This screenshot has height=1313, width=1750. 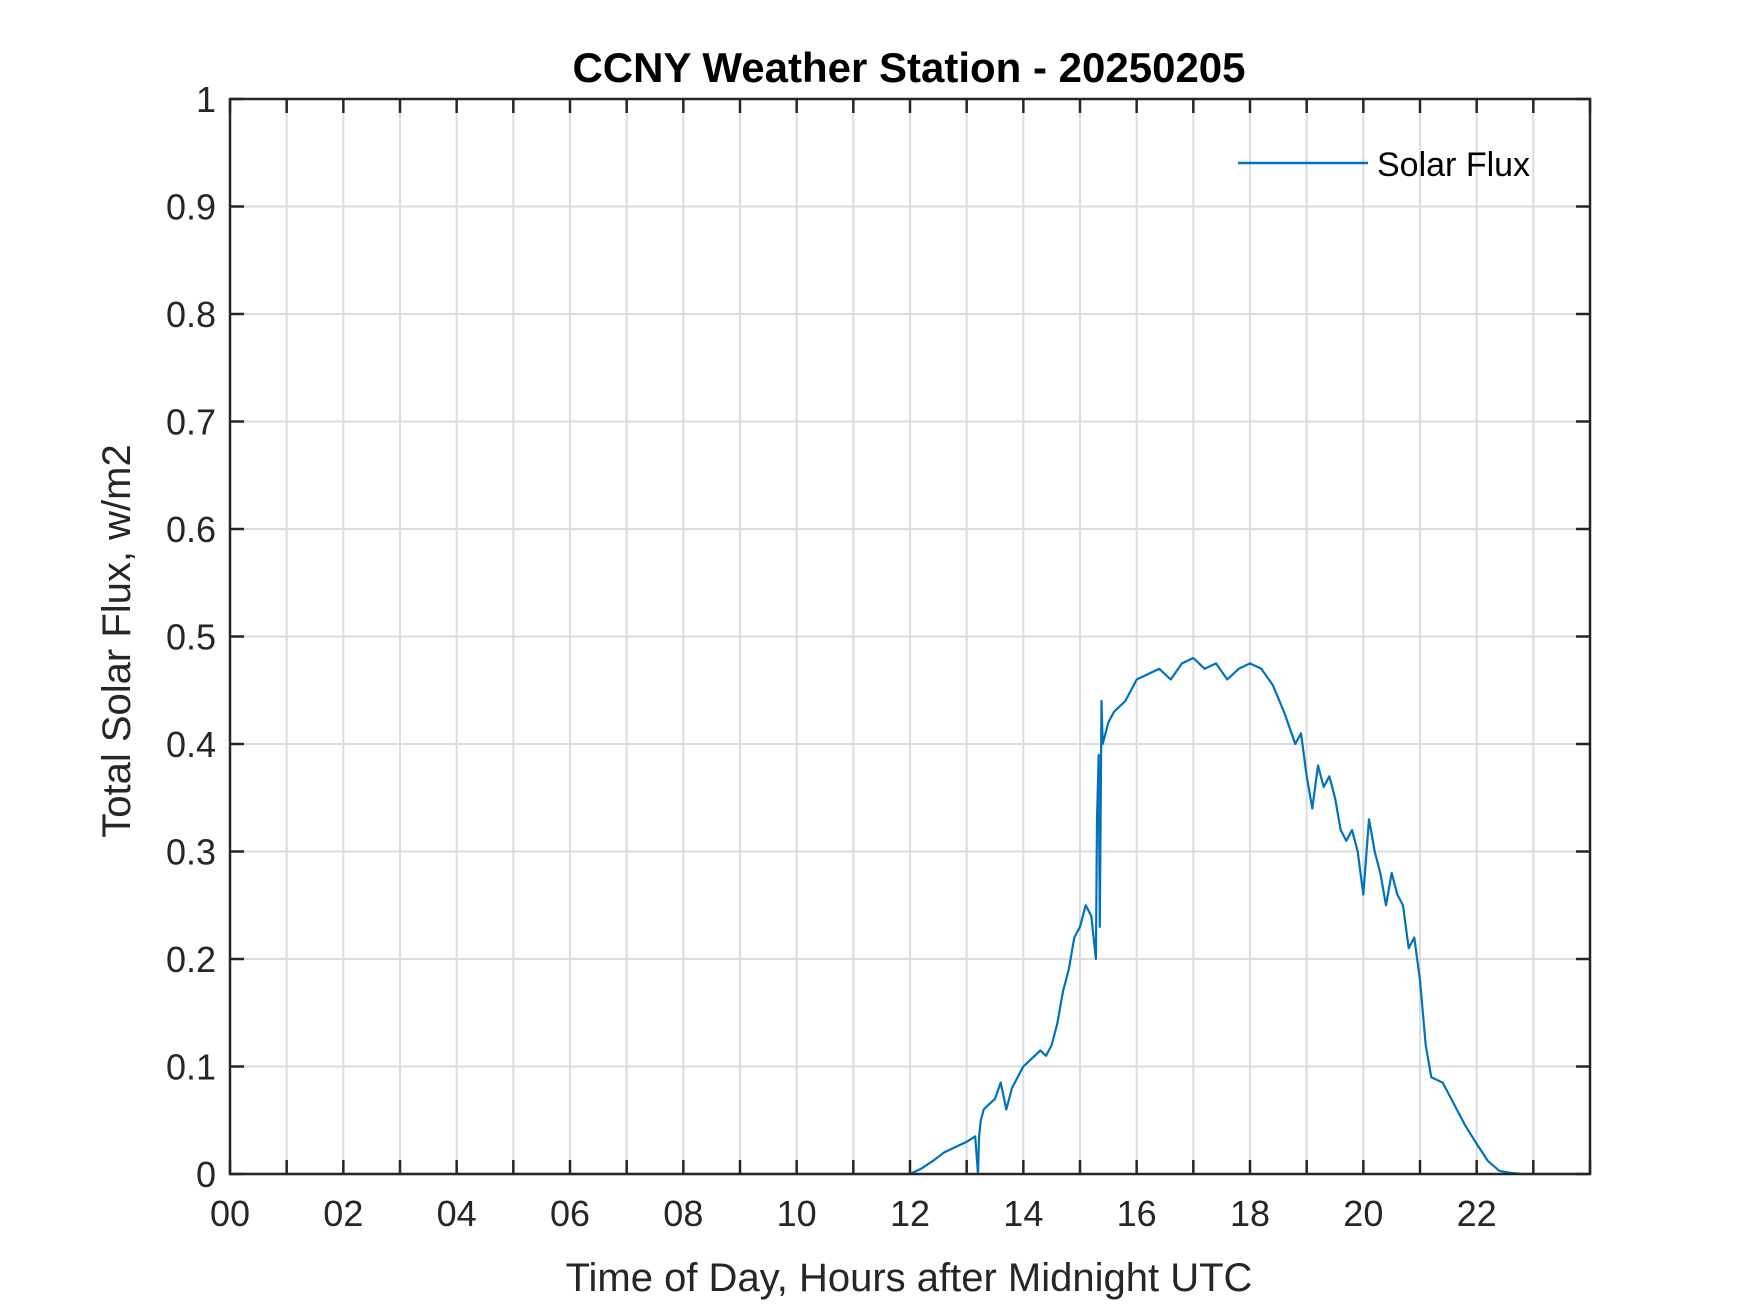 I want to click on legend: Solar Flux, so click(x=1384, y=165).